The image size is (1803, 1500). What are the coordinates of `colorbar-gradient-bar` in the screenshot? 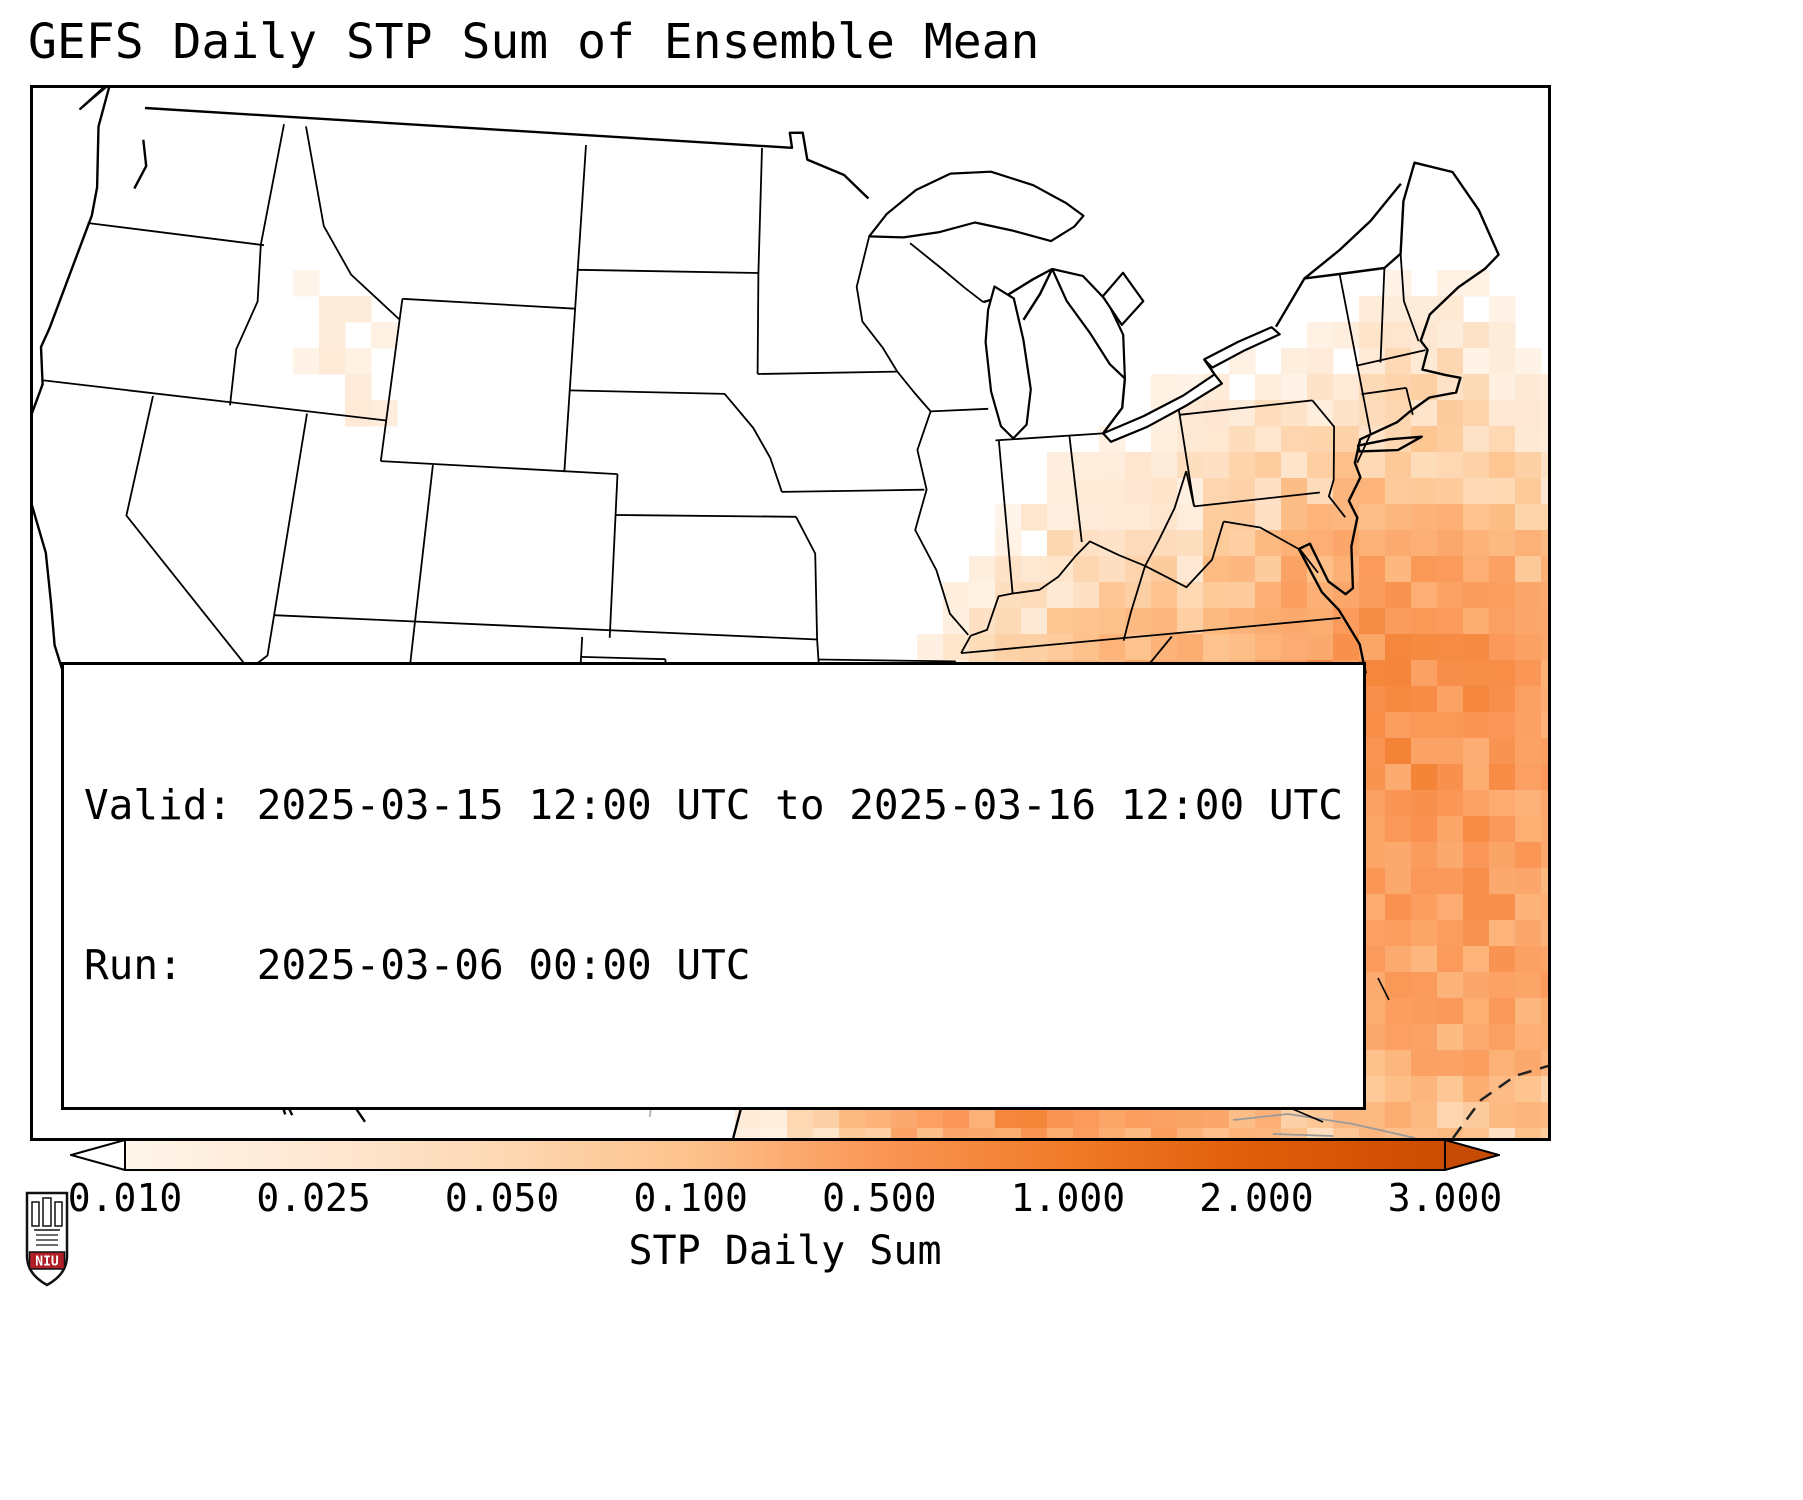 It's located at (785, 1155).